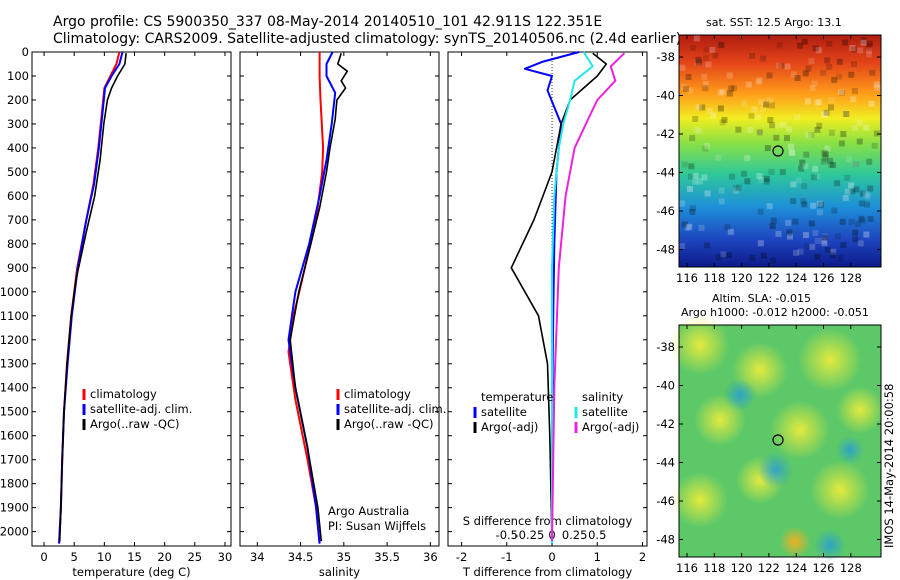  Describe the element at coordinates (319, 297) in the screenshot. I see `series-line-argo-raw-qc` at that location.